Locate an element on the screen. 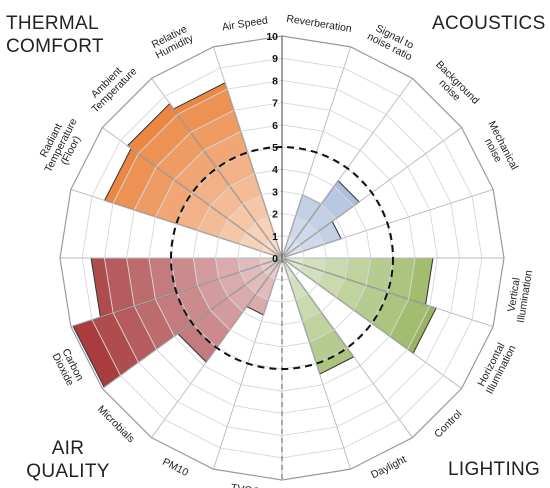  category-label-line: Reverberation is located at coordinates (319, 24).